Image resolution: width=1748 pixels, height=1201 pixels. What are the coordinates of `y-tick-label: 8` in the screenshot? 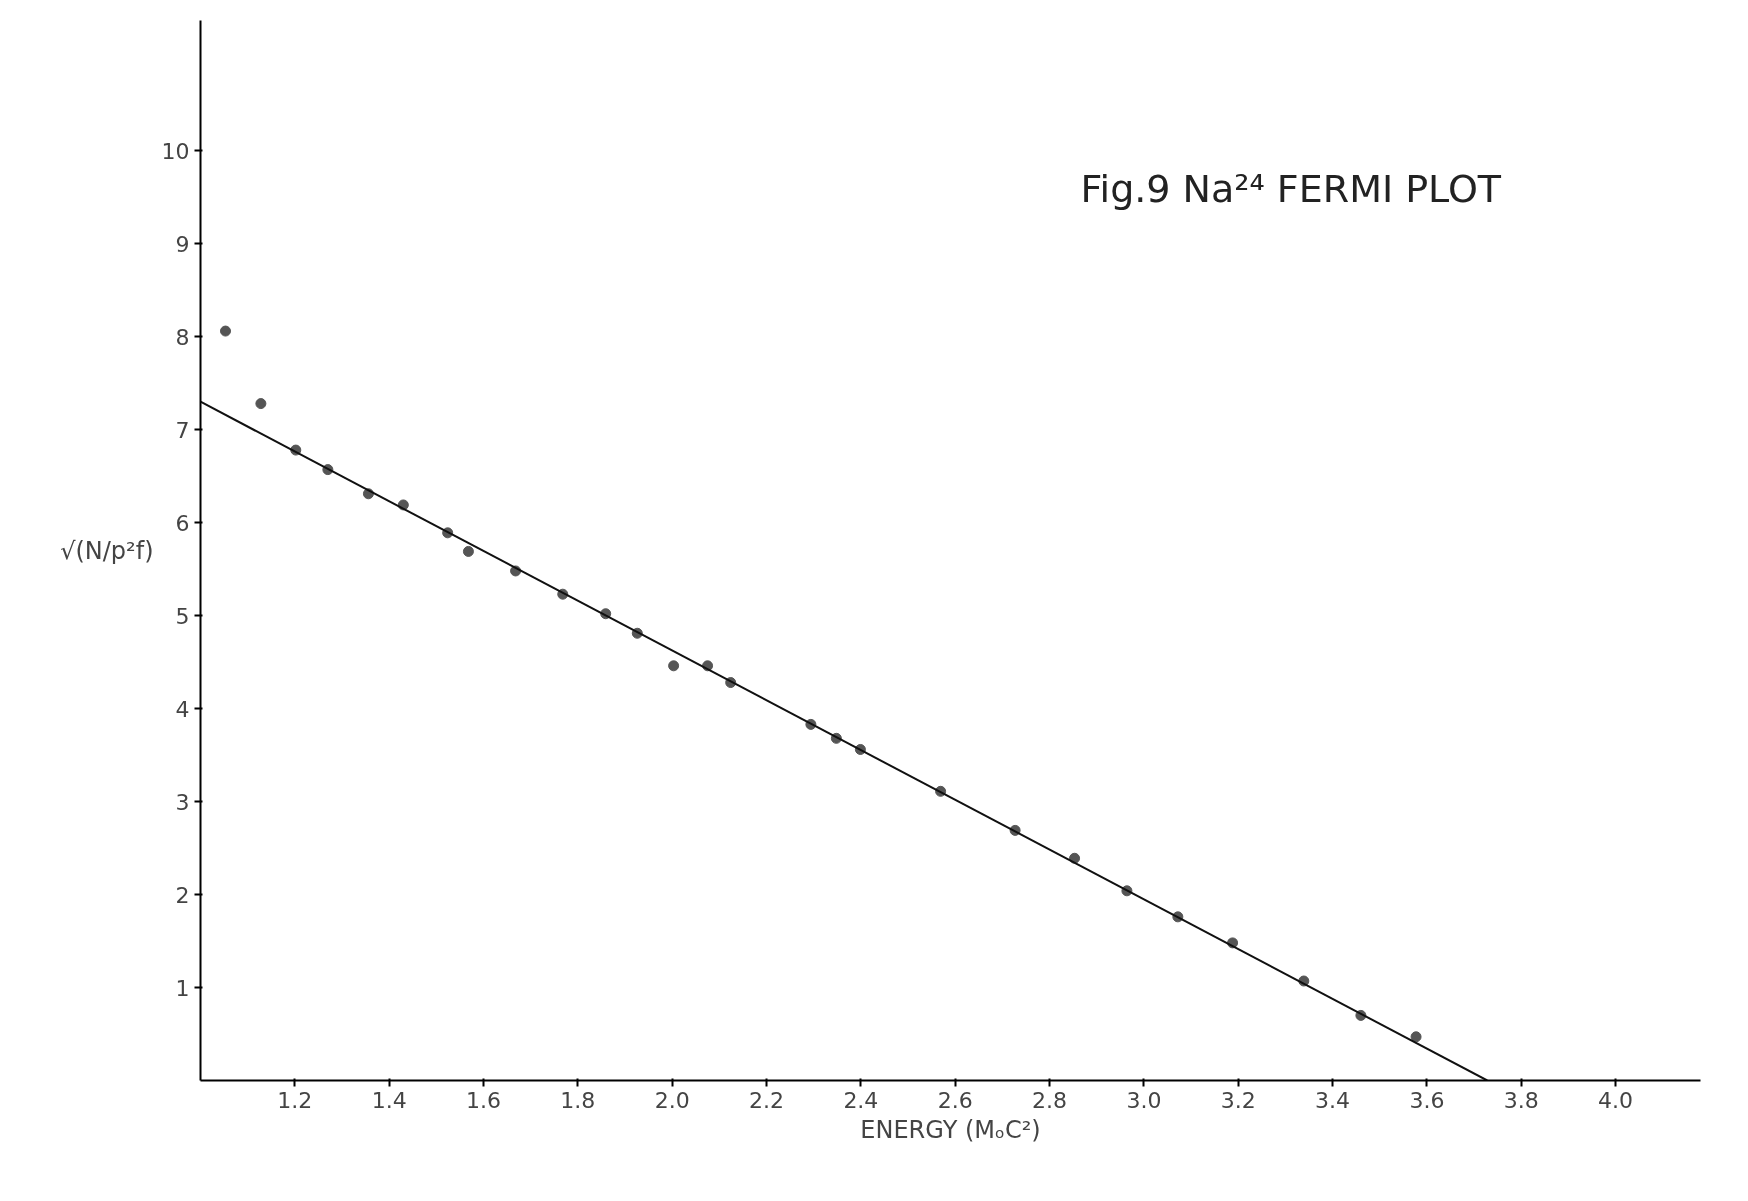 It's located at (182, 337).